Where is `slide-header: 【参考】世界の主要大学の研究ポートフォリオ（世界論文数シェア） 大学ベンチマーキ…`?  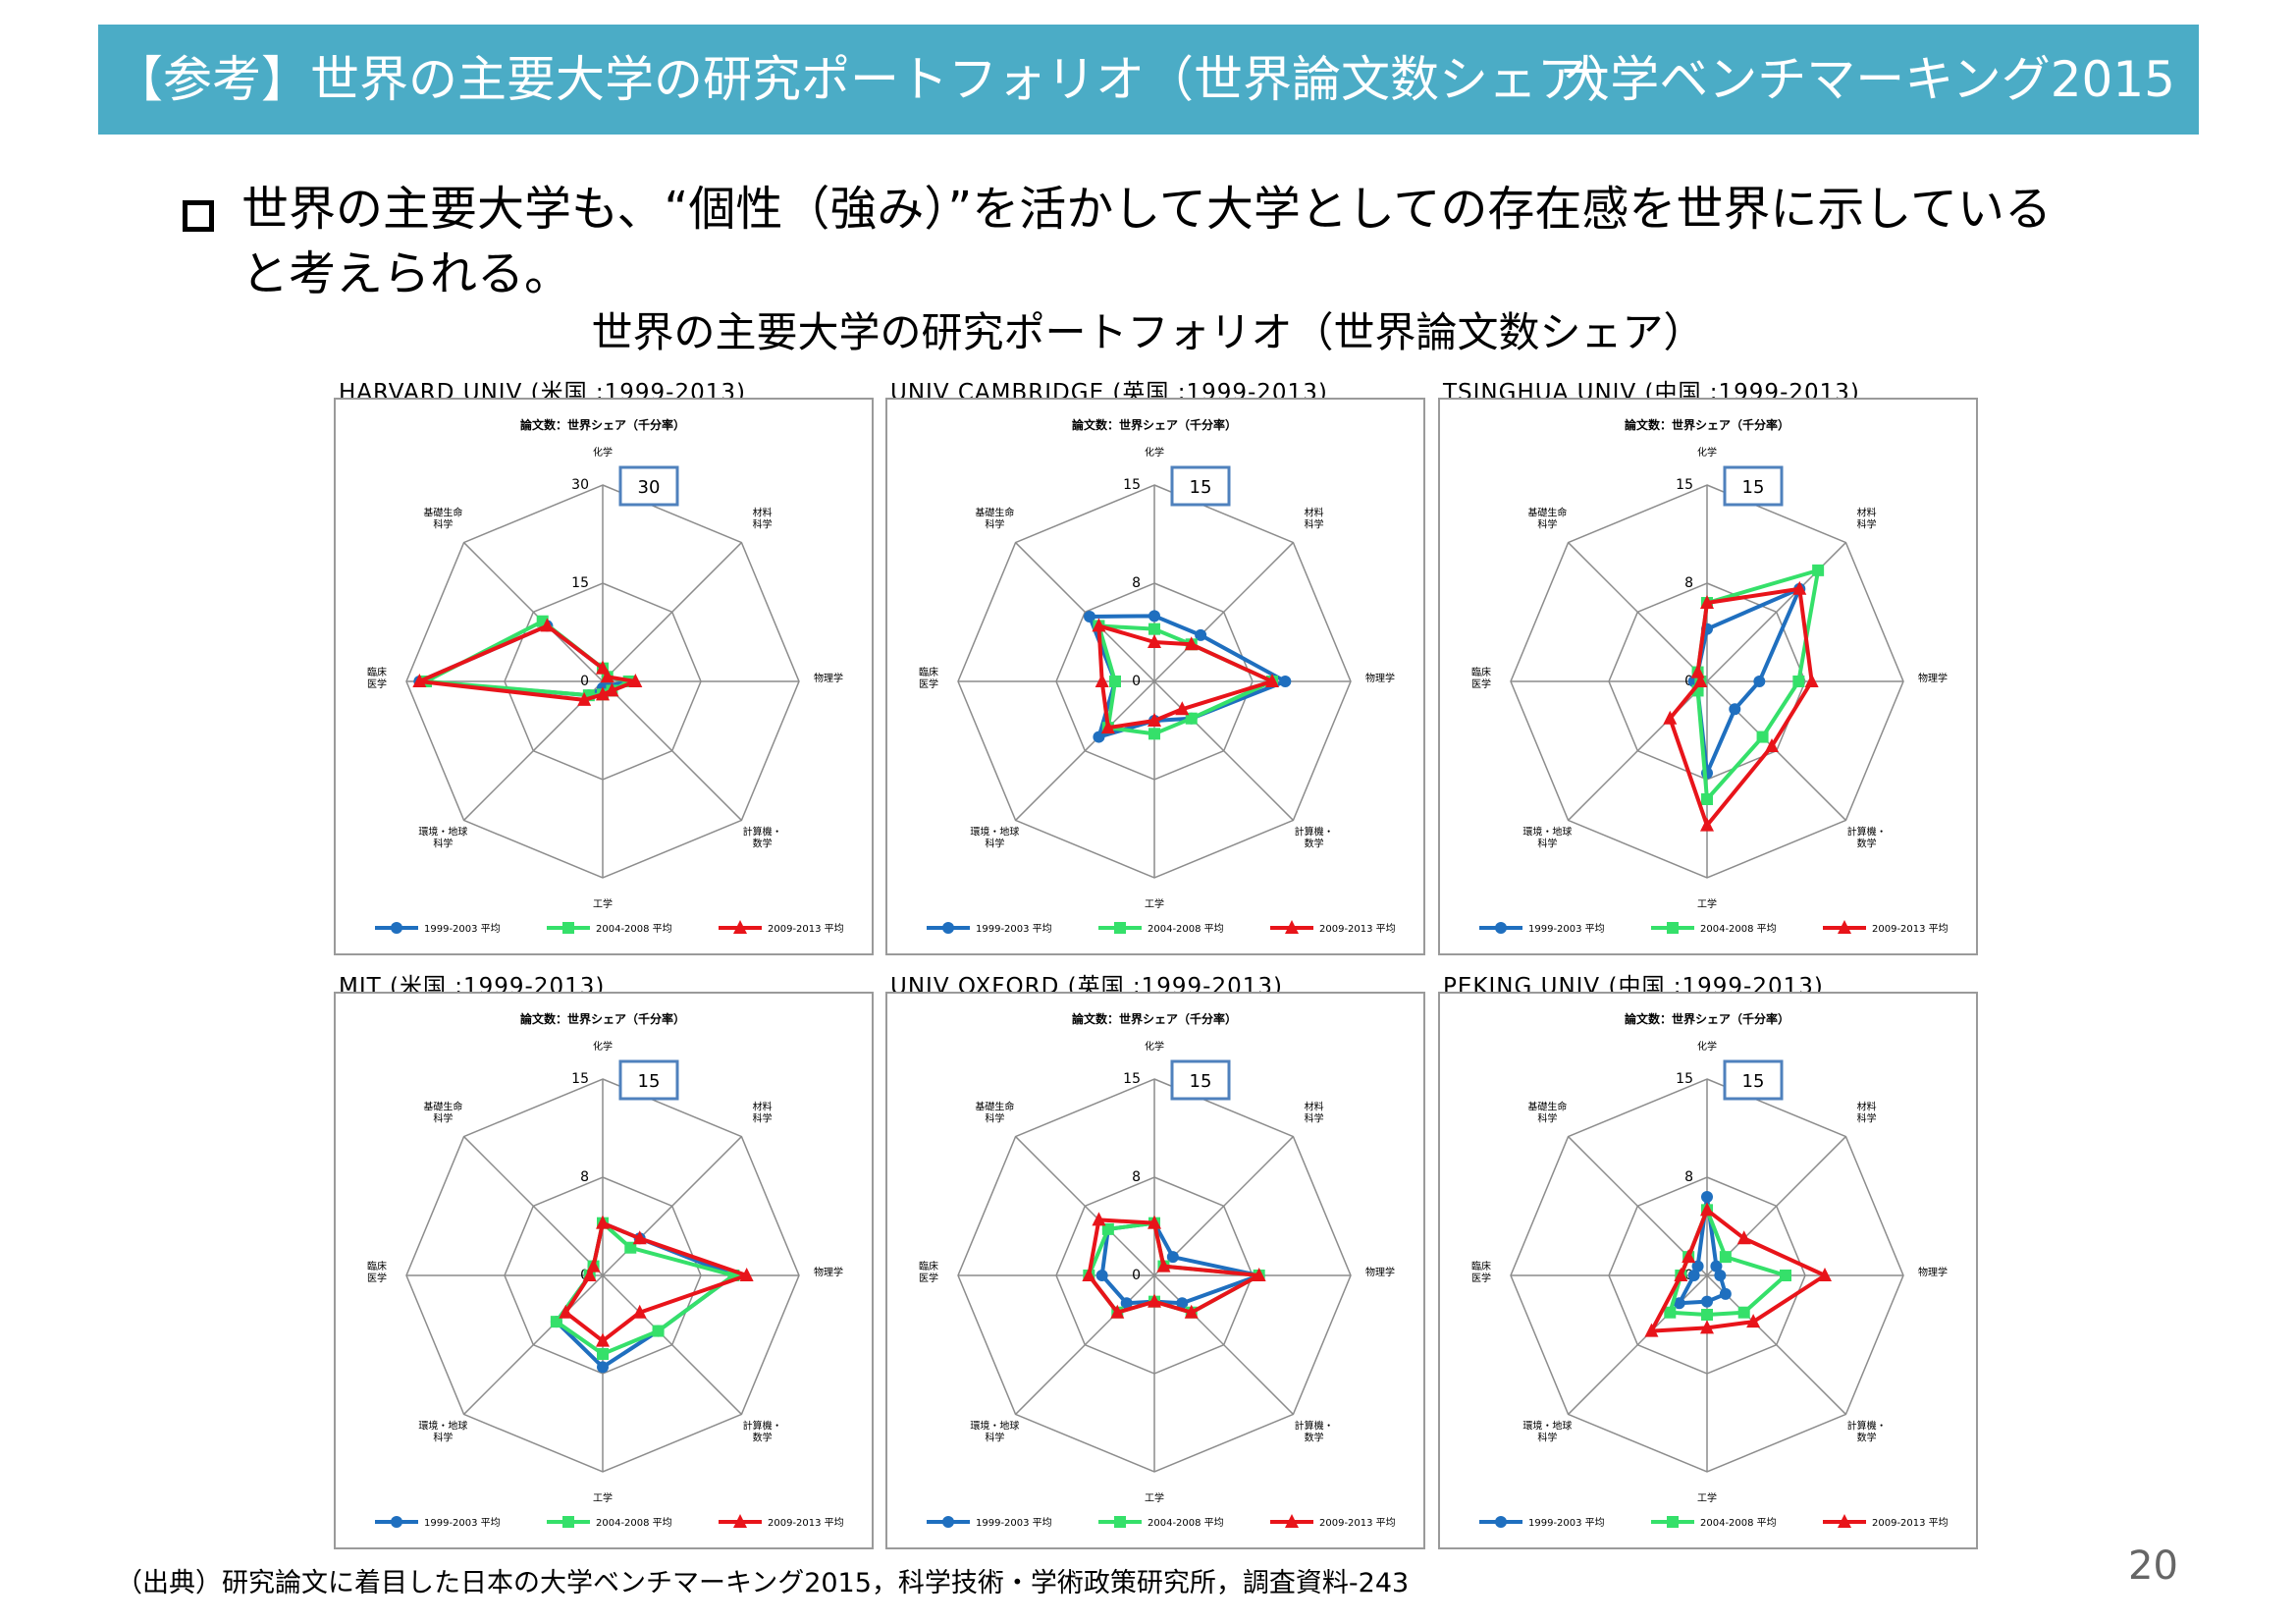 slide-header: 【参考】世界の主要大学の研究ポートフォリオ（世界論文数シェア） 大学ベンチマーキ… is located at coordinates (1148, 80).